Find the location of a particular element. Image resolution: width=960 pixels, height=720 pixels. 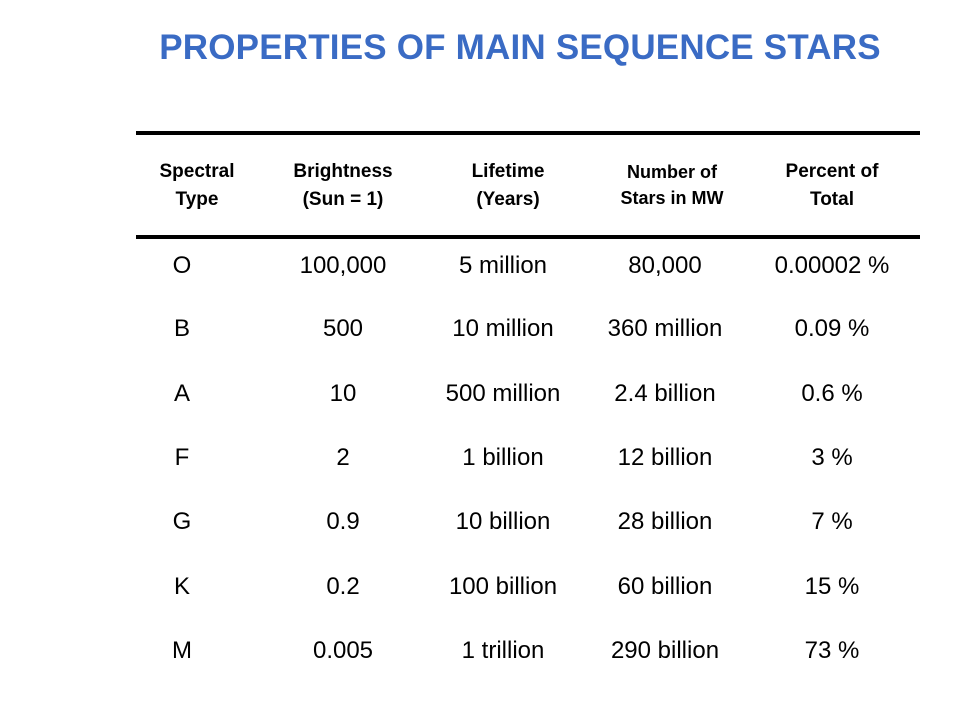

cell-number-of-stars: 80,000 is located at coordinates (665, 265).